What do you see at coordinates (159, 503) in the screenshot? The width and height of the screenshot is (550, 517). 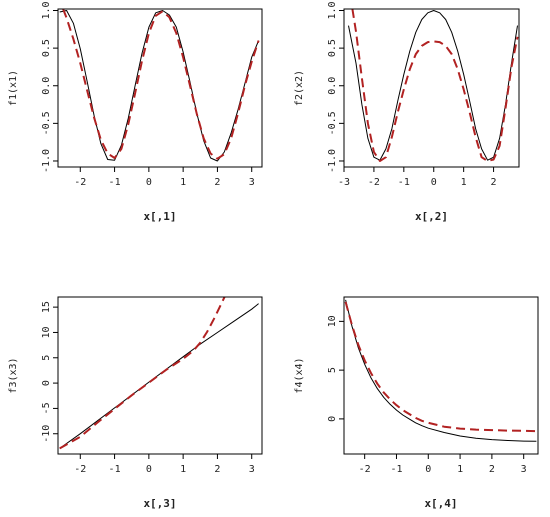 I see `x-axis-label: x[,3]` at bounding box center [159, 503].